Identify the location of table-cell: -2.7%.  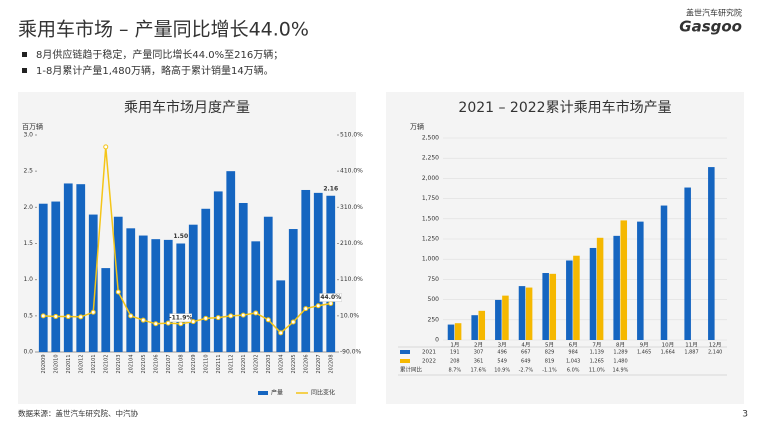
(526, 371).